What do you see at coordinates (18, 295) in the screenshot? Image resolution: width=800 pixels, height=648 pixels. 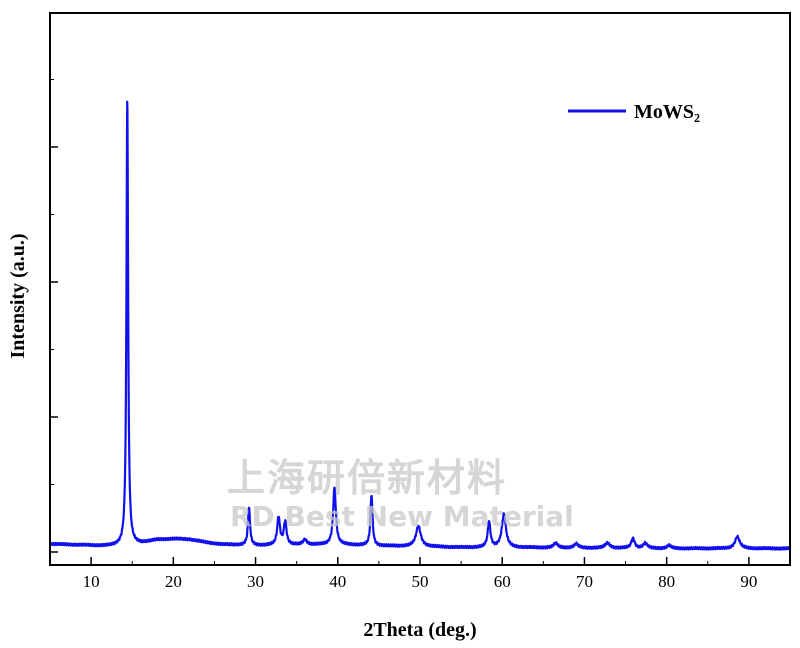 I see `y-axis-title: Intensity (a.u.)` at bounding box center [18, 295].